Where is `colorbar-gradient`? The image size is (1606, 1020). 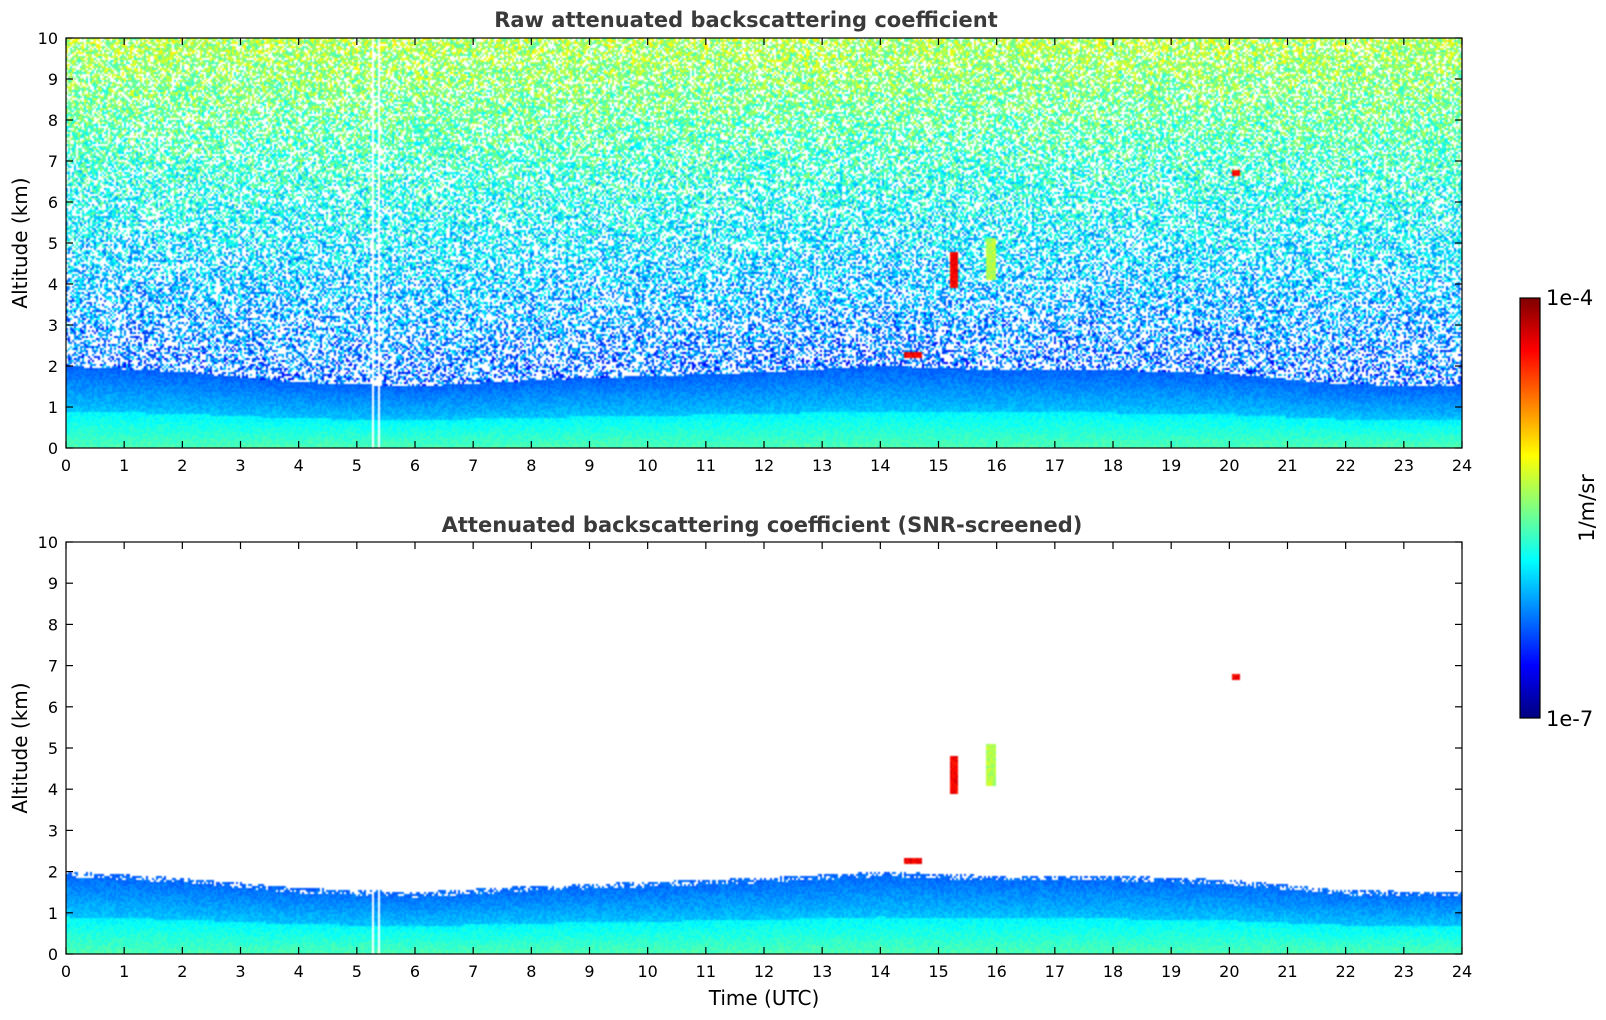 colorbar-gradient is located at coordinates (1530, 508).